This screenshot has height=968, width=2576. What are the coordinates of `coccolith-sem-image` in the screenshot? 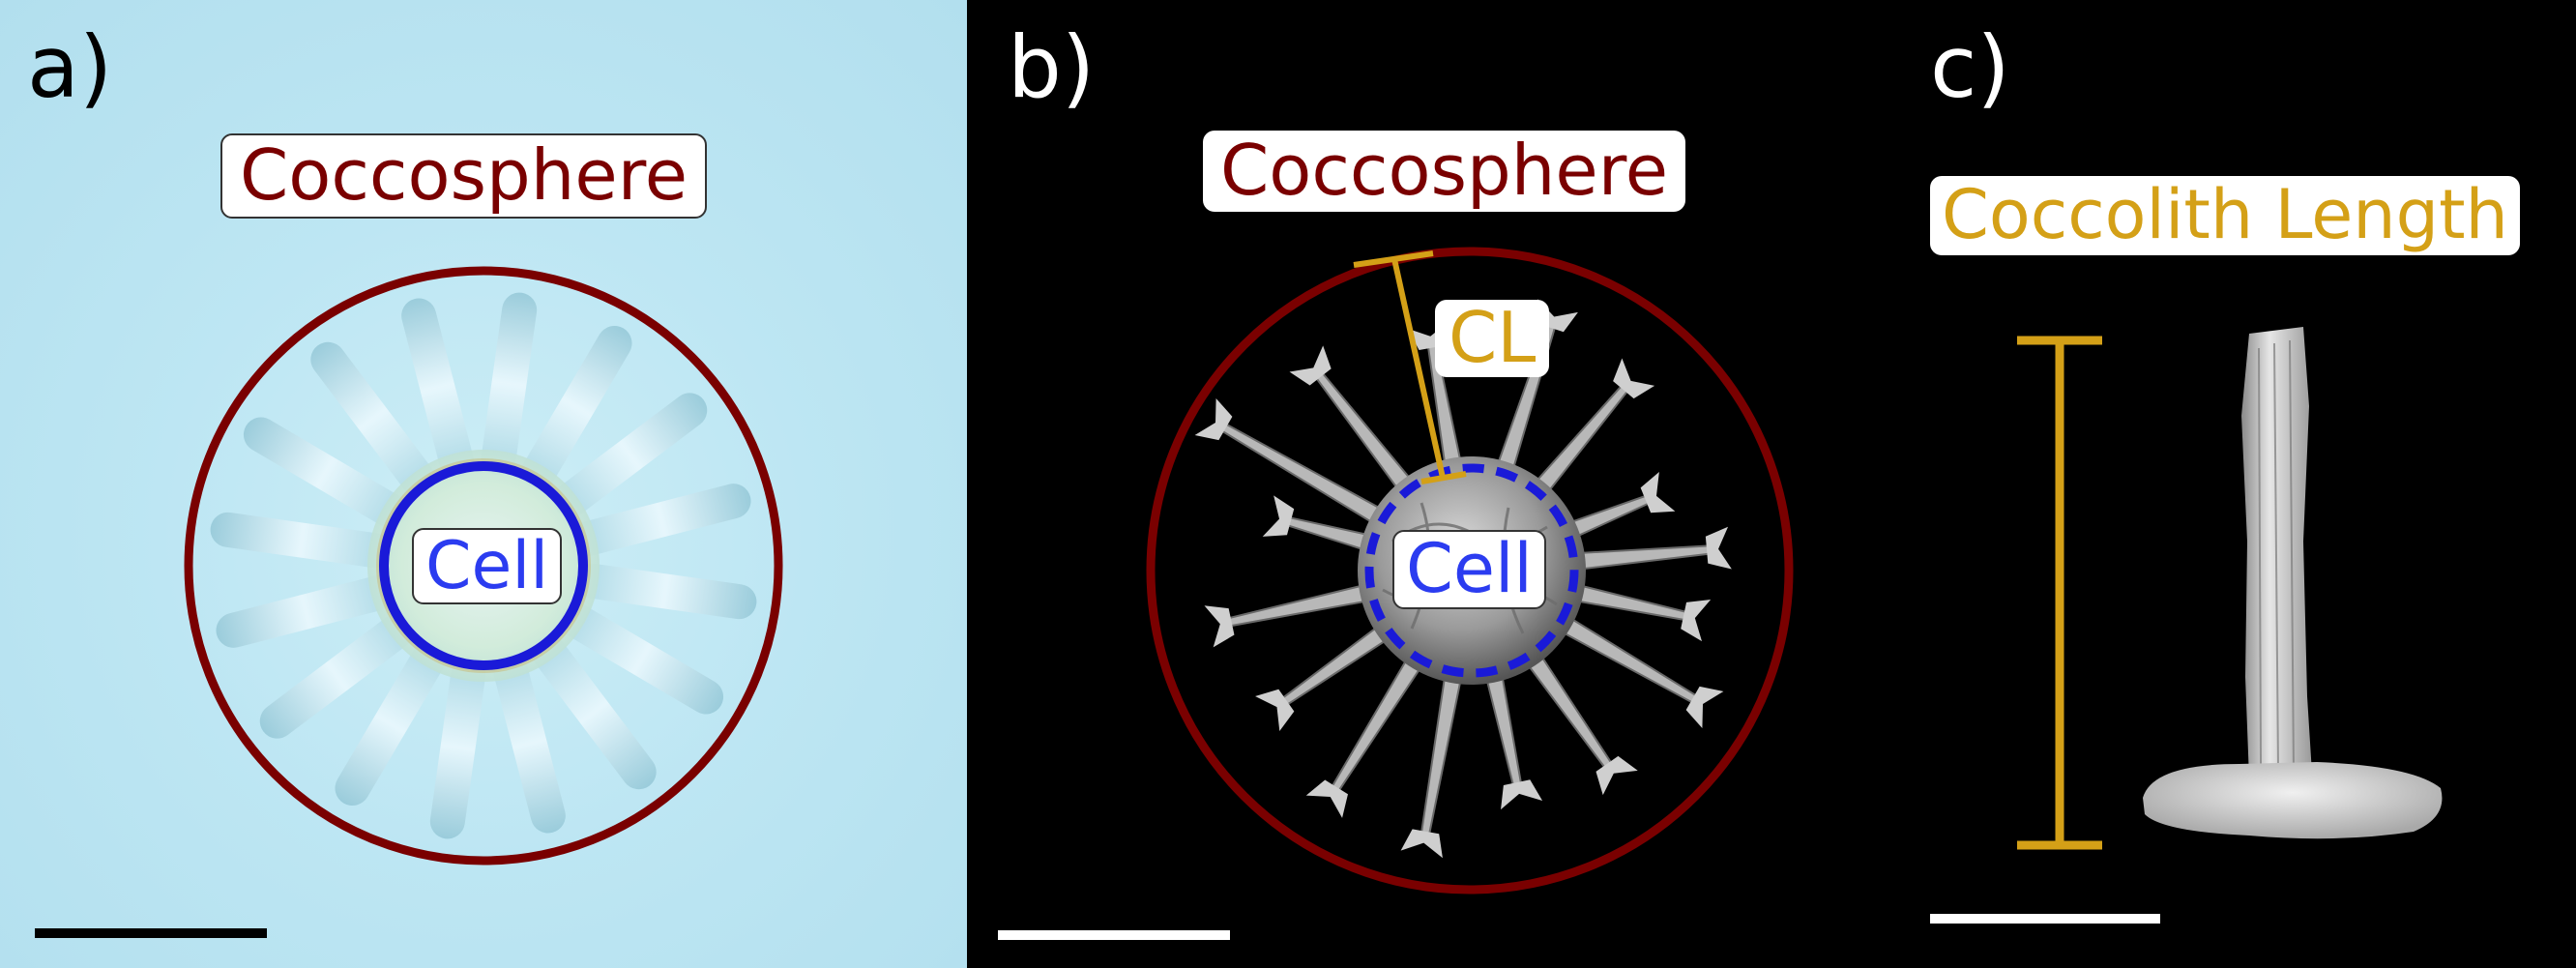 It's located at (2230, 588).